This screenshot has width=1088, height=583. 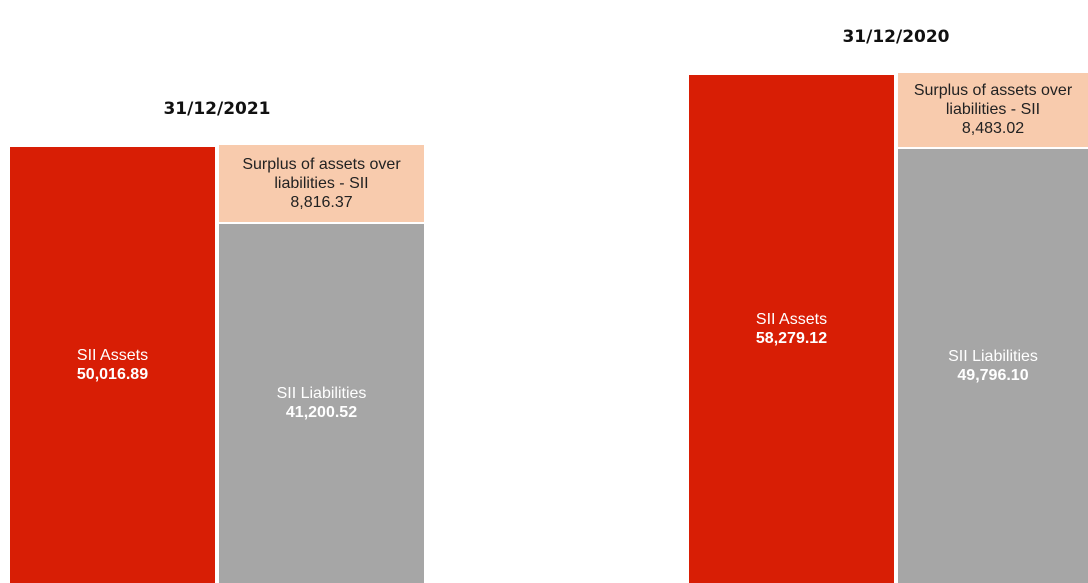 I want to click on segment-value: 50,016.89, so click(x=112, y=374).